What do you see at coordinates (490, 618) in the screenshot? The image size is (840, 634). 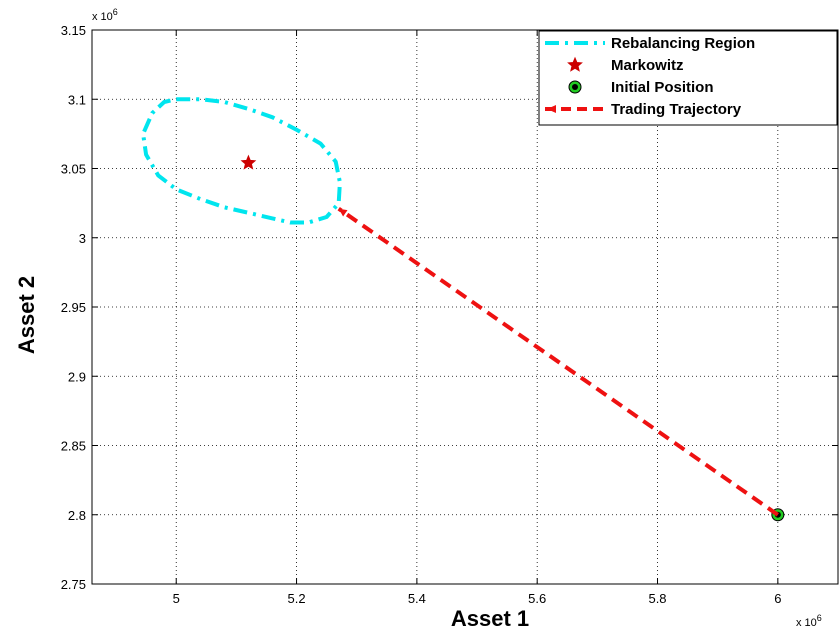 I see `x-axis-label: Asset 1` at bounding box center [490, 618].